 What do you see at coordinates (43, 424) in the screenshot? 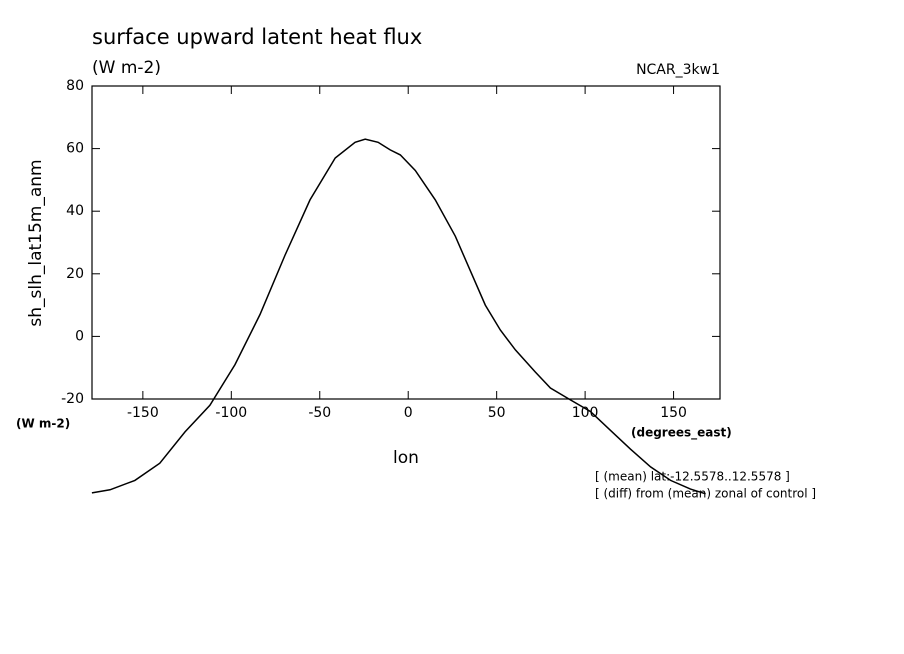
I see `y-units: (W m-2)` at bounding box center [43, 424].